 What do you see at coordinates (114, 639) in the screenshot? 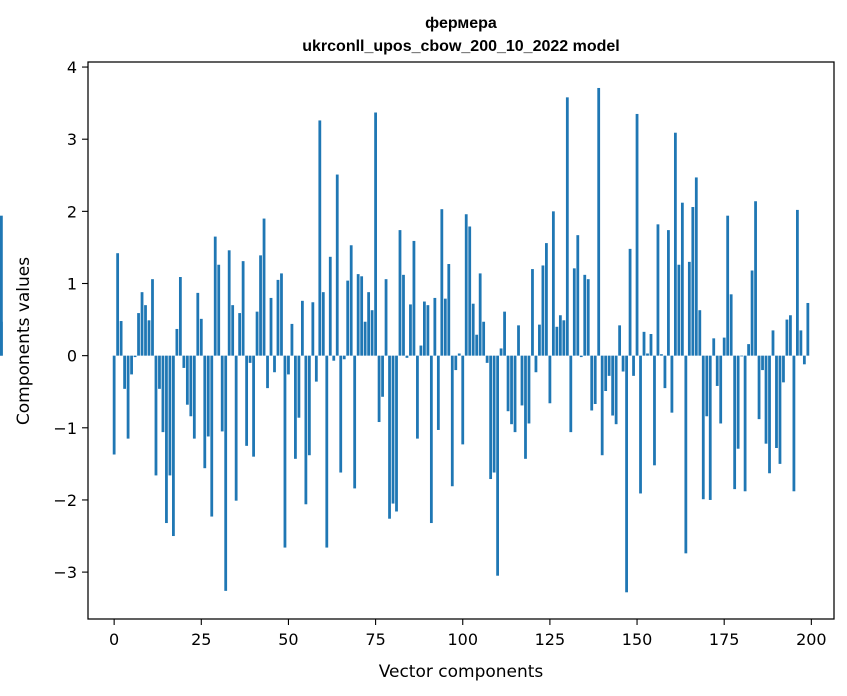
I see `x-tick-label: 0` at bounding box center [114, 639].